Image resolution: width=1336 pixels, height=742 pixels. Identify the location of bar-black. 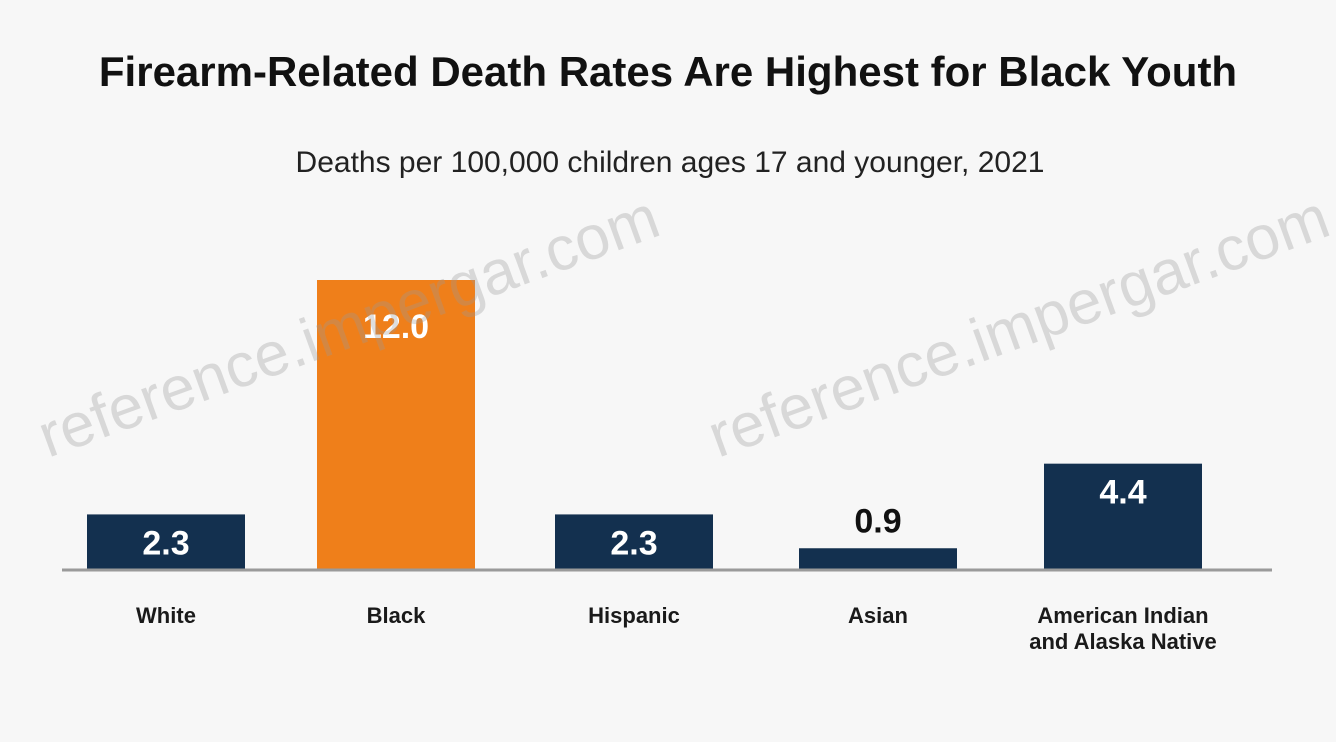
(396, 425).